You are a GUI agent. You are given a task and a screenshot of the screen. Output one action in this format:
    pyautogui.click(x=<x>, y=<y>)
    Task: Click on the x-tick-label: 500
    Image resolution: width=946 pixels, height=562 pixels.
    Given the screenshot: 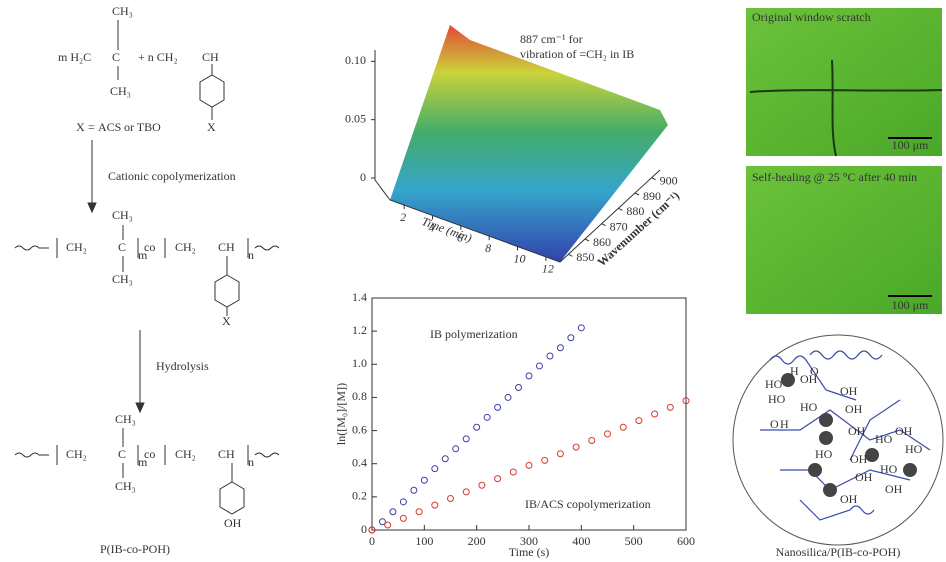 What is the action you would take?
    pyautogui.click(x=634, y=541)
    